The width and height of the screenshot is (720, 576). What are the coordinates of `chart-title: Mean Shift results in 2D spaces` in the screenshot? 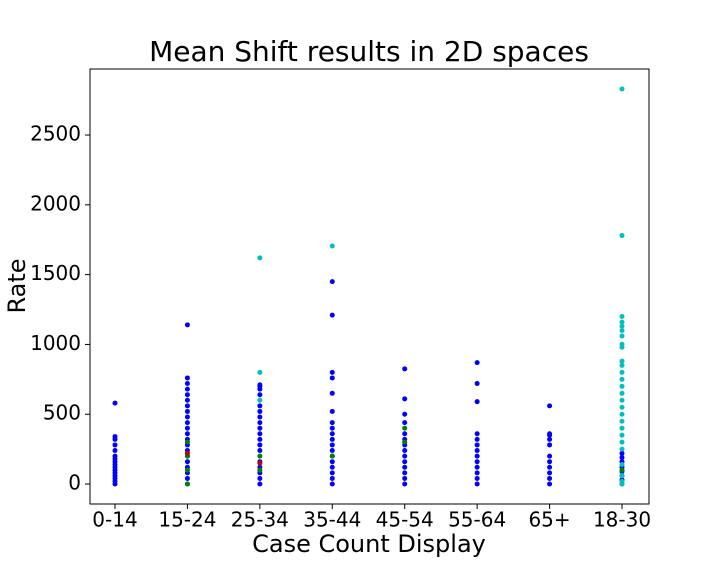 It's located at (369, 51).